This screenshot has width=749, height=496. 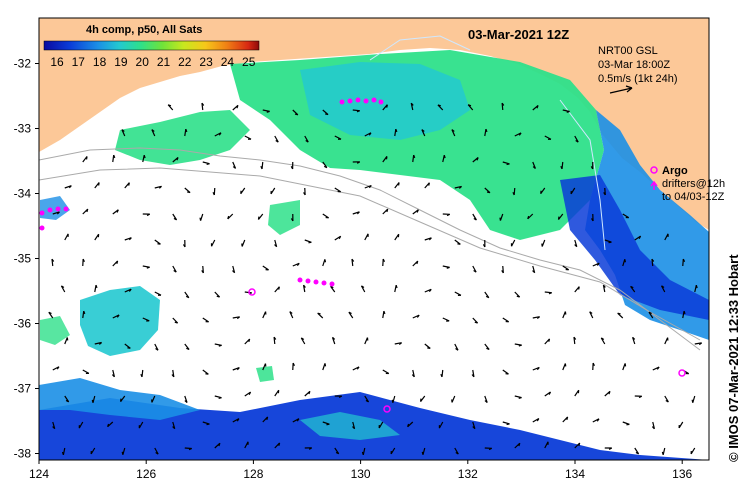 I want to click on current-key: NRT00 GSL 03-Mar 18:00Z 0.5m/s (1kt 24h), so click(x=637, y=69).